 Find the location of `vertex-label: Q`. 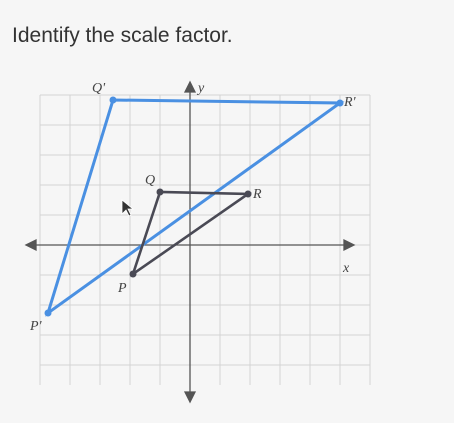

vertex-label: Q is located at coordinates (150, 180).